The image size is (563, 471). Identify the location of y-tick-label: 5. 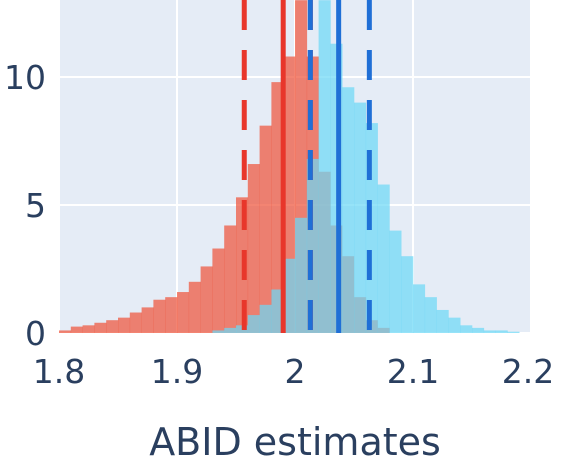
(35, 205).